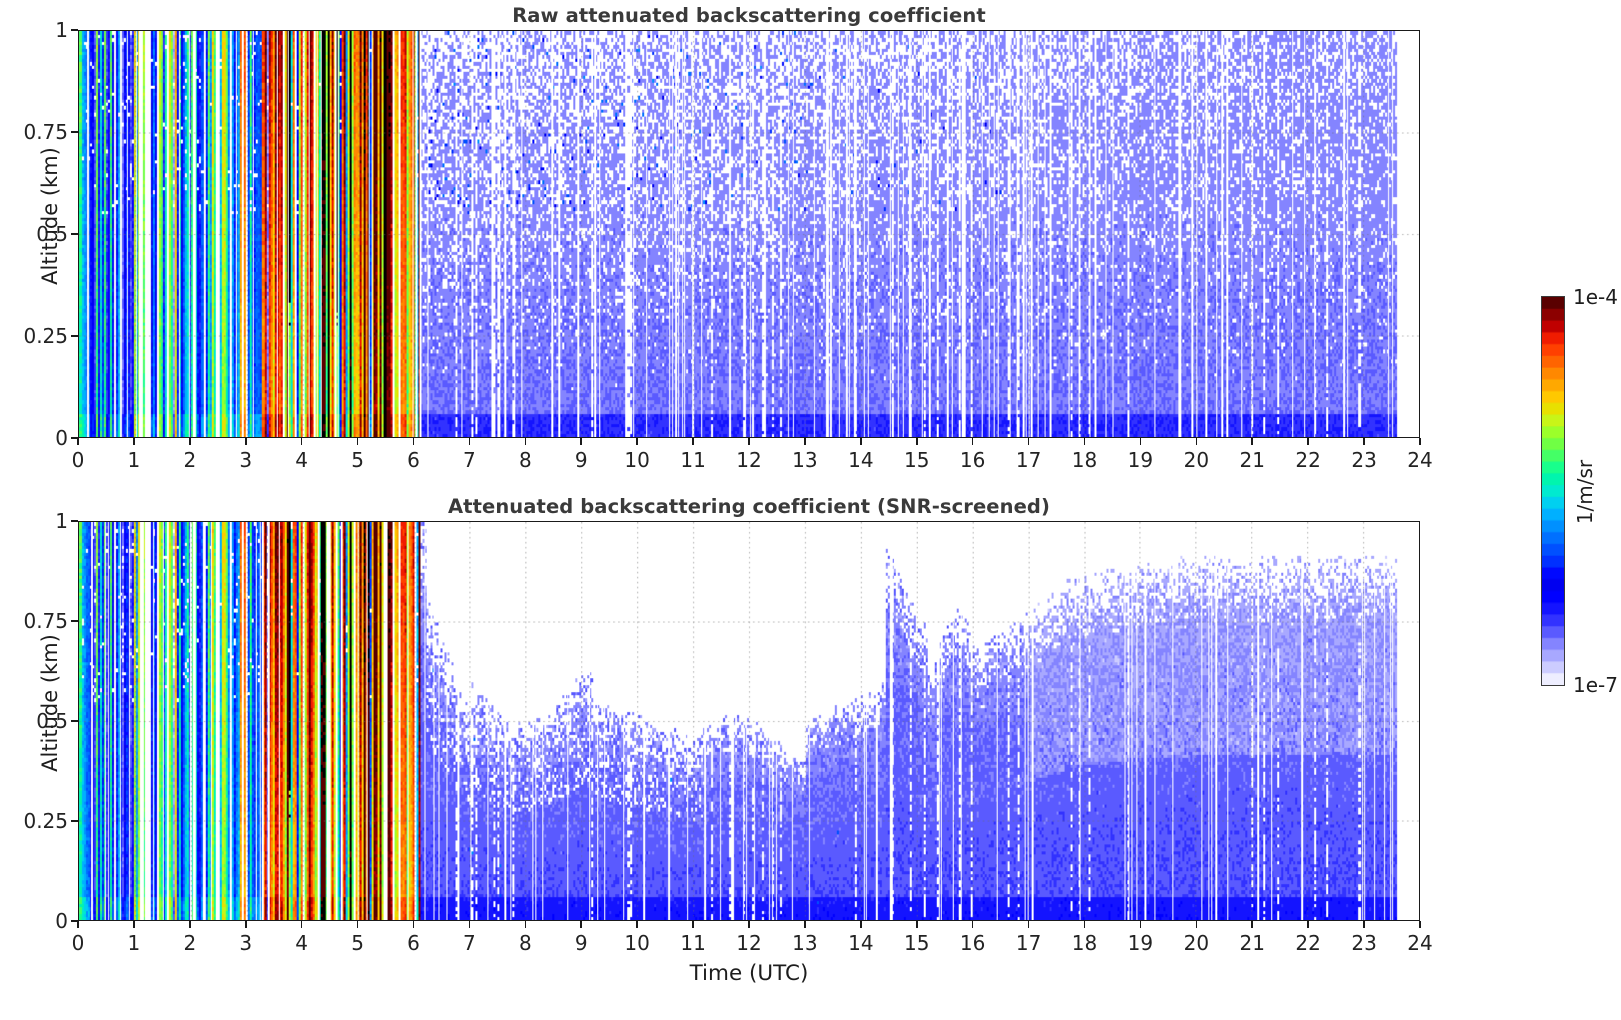  I want to click on xtick-label: 11, so click(693, 460).